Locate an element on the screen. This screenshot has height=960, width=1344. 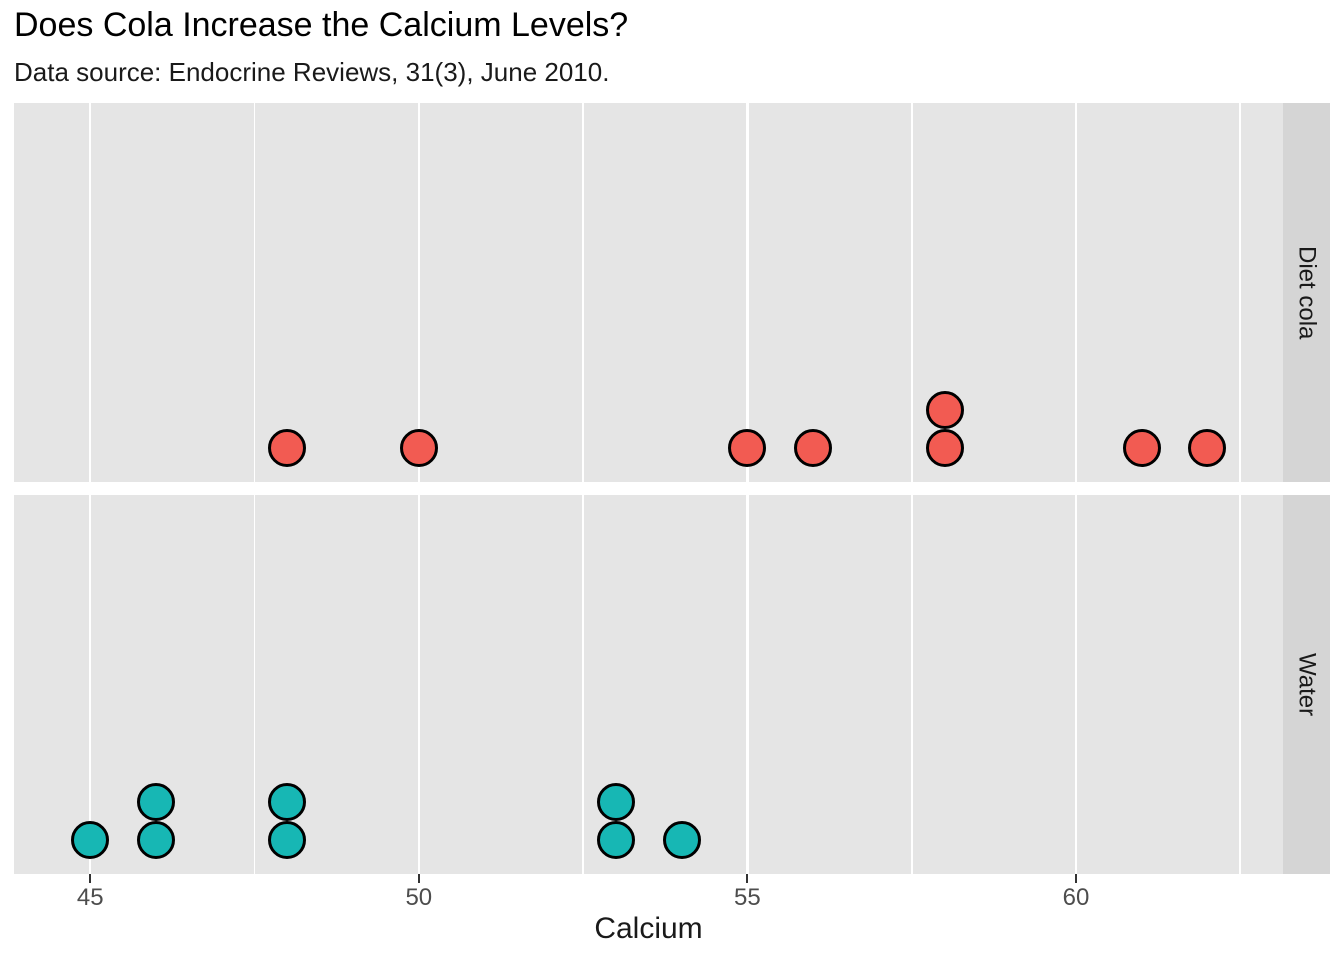
x-tick-label: 50 is located at coordinates (419, 897).